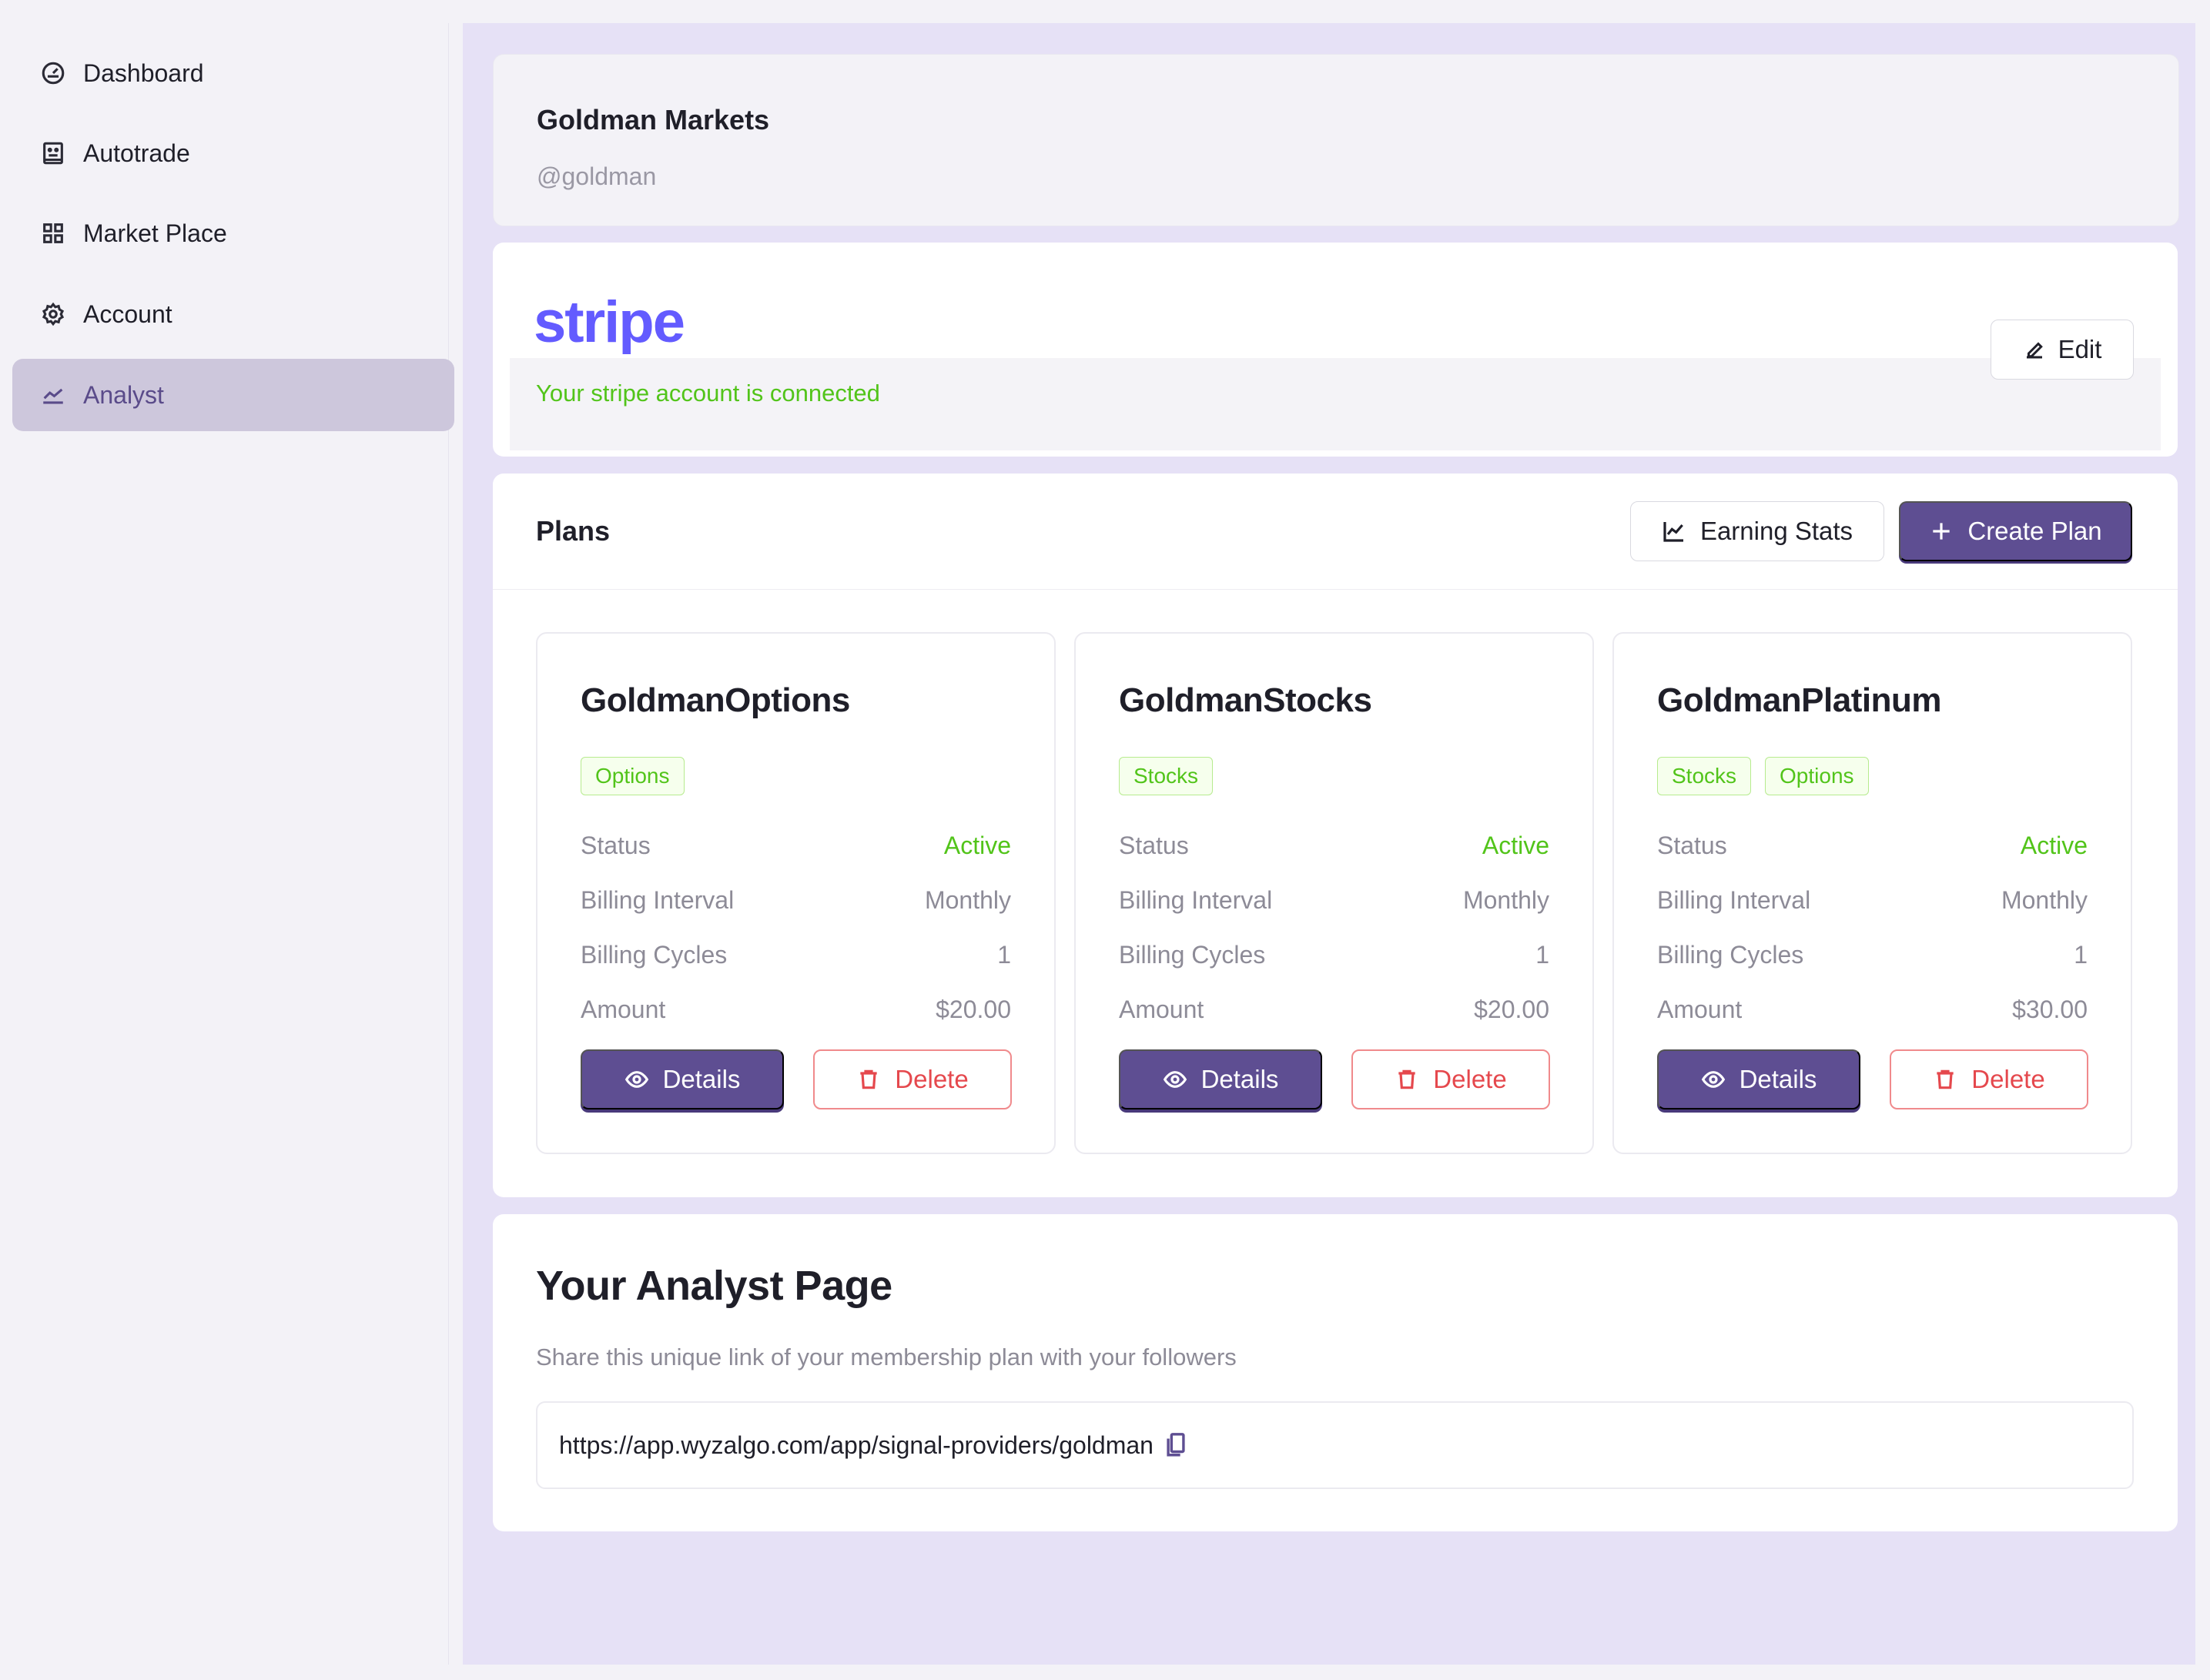  I want to click on sidebar-item-label: Dashboard, so click(143, 73).